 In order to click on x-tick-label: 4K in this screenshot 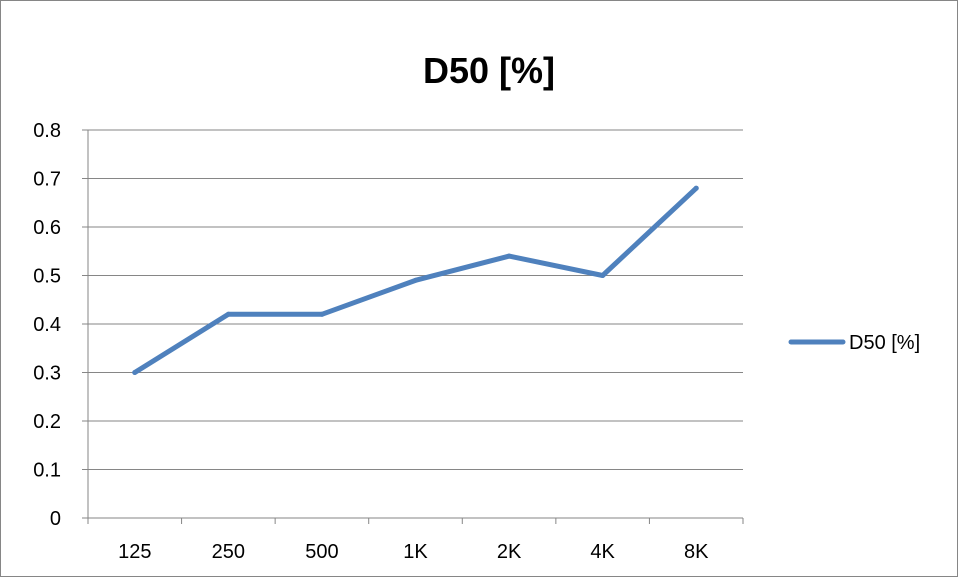, I will do `click(602, 552)`.